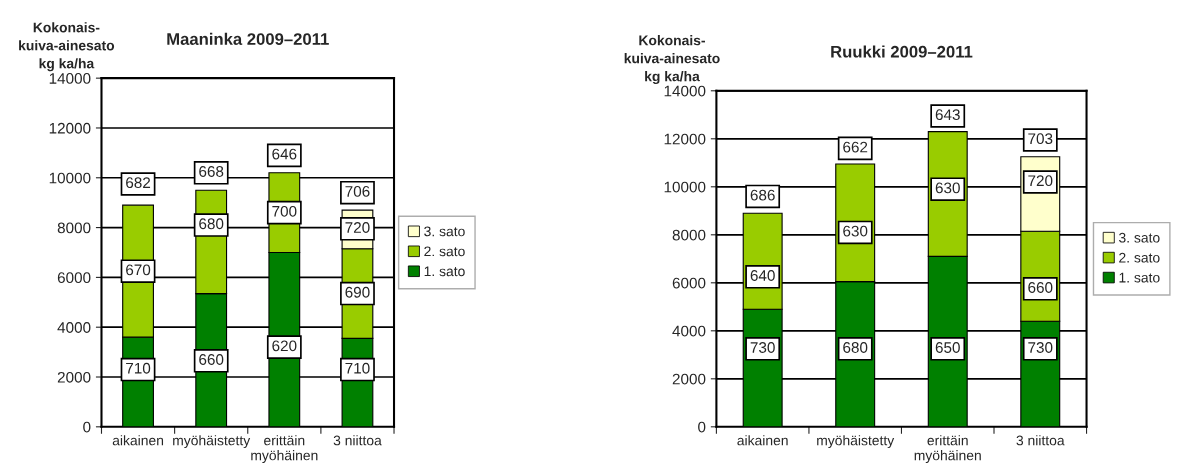  Describe the element at coordinates (947, 347) in the screenshot. I see `annotation: 650` at that location.